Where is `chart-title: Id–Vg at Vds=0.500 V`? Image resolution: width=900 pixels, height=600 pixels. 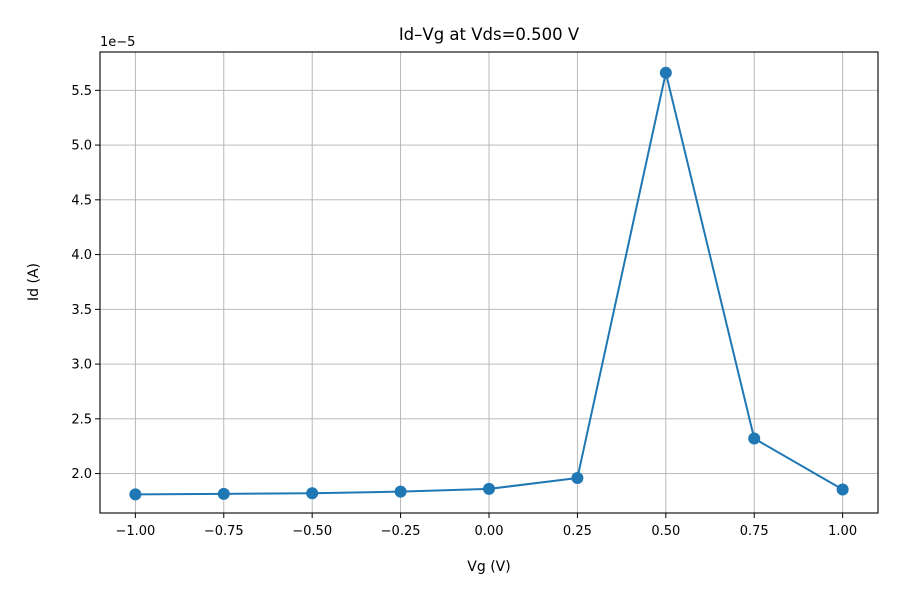 chart-title: Id–Vg at Vds=0.500 V is located at coordinates (489, 34).